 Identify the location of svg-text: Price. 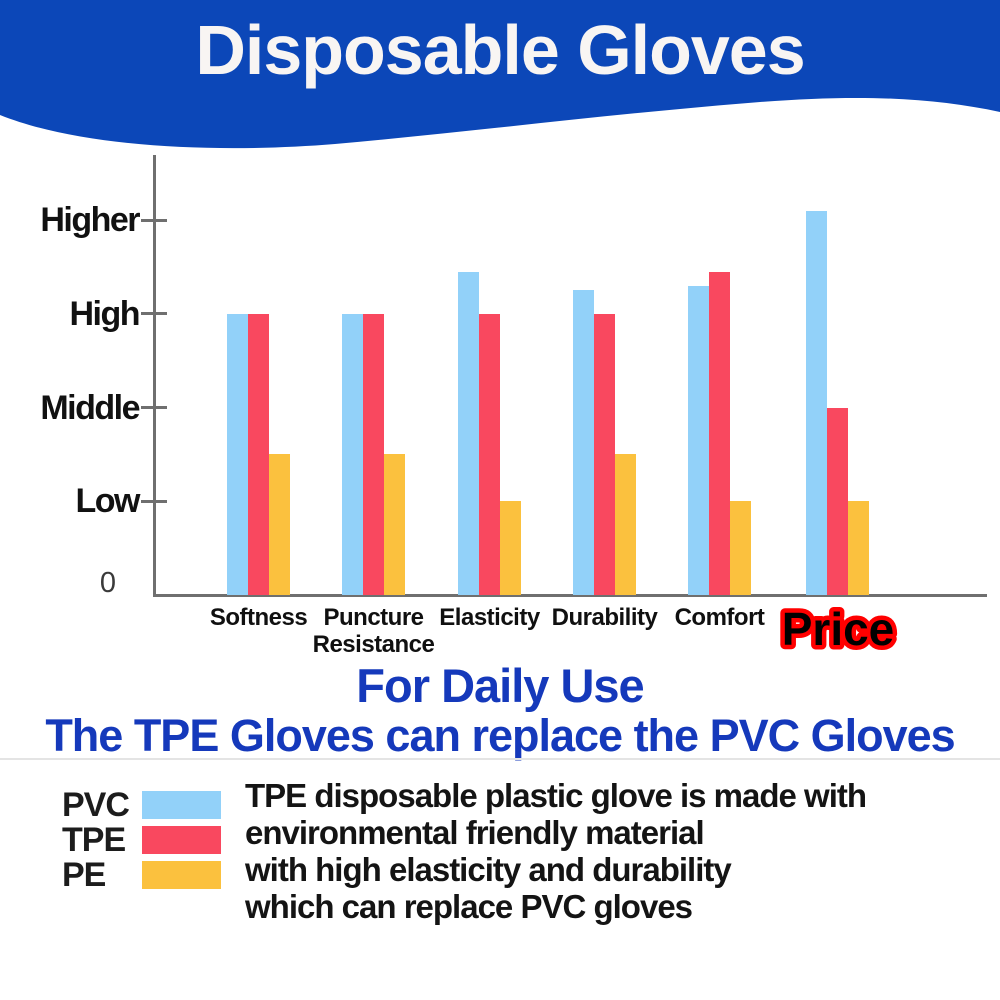
(837, 629).